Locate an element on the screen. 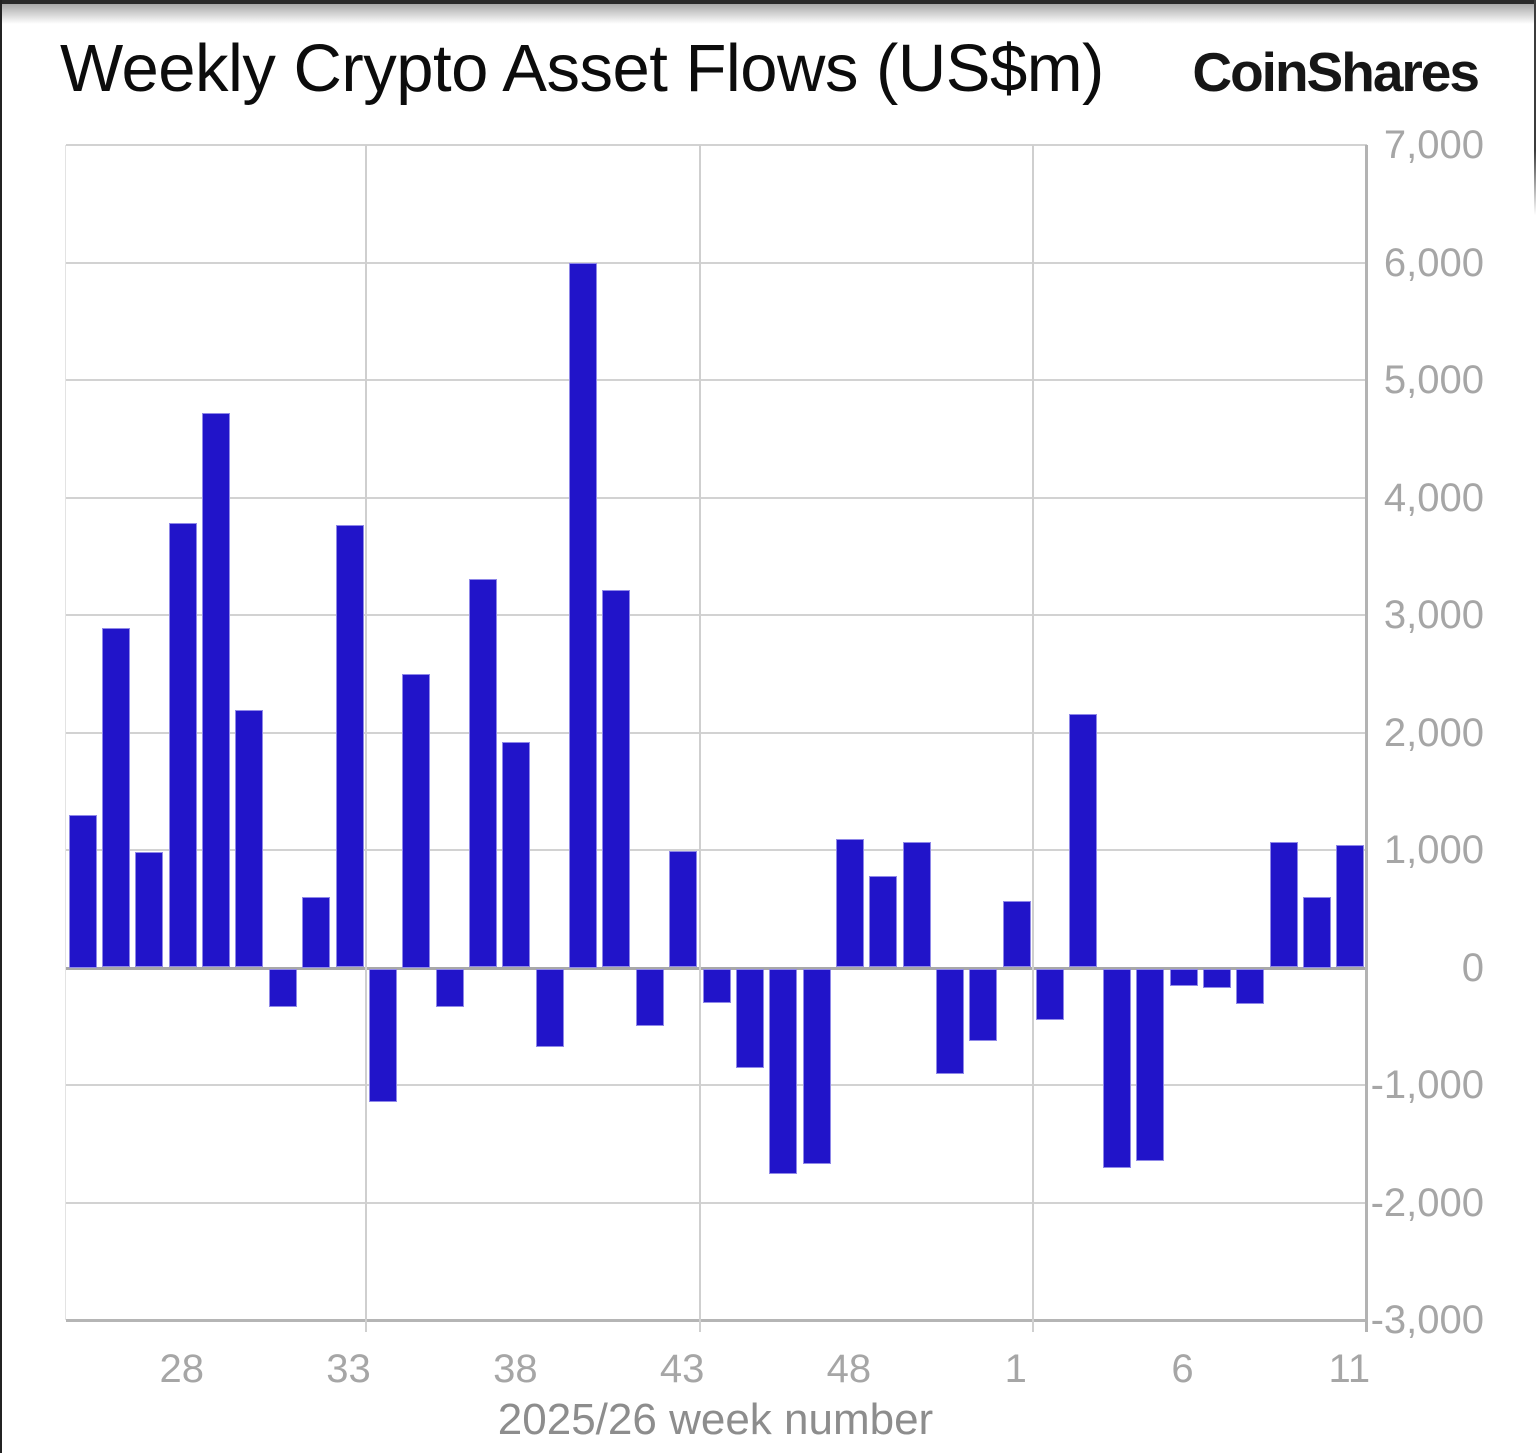  x-axis-line is located at coordinates (716, 1320).